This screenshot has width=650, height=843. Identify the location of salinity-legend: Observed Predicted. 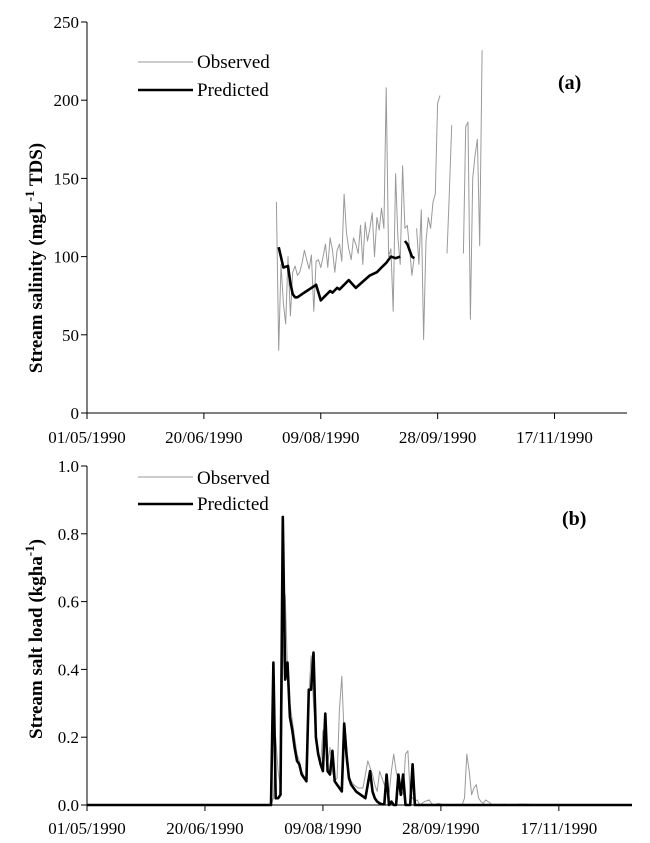
(204, 76).